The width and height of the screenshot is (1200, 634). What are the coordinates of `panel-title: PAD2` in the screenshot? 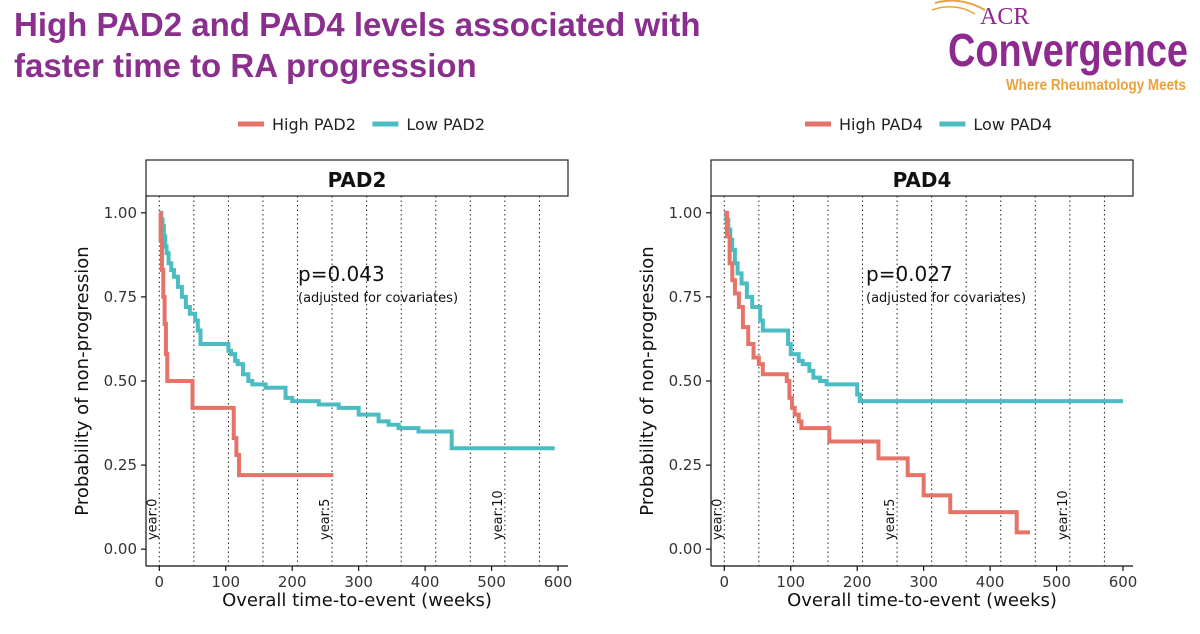 It's located at (357, 180).